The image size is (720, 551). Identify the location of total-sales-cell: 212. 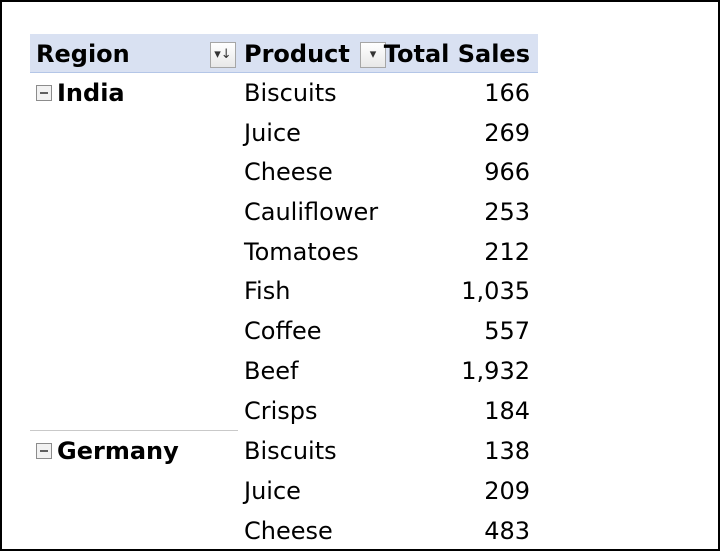
(507, 251).